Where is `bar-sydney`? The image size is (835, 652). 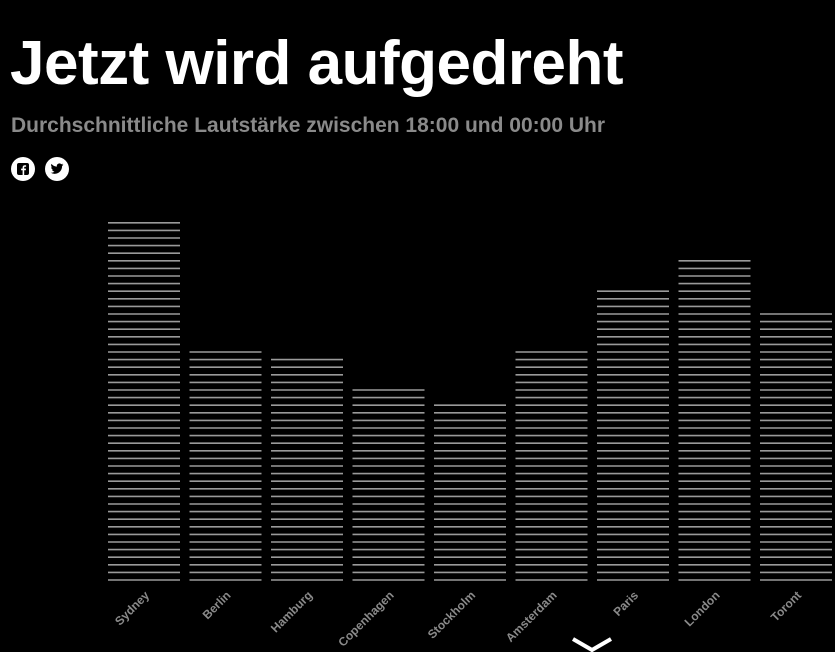 bar-sydney is located at coordinates (144, 401).